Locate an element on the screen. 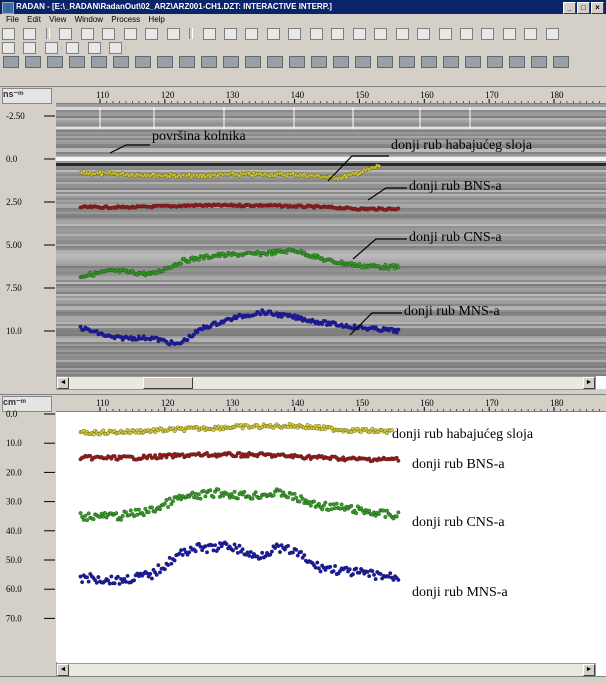 The width and height of the screenshot is (606, 683). interp-tool-18-icon is located at coordinates (385, 62).